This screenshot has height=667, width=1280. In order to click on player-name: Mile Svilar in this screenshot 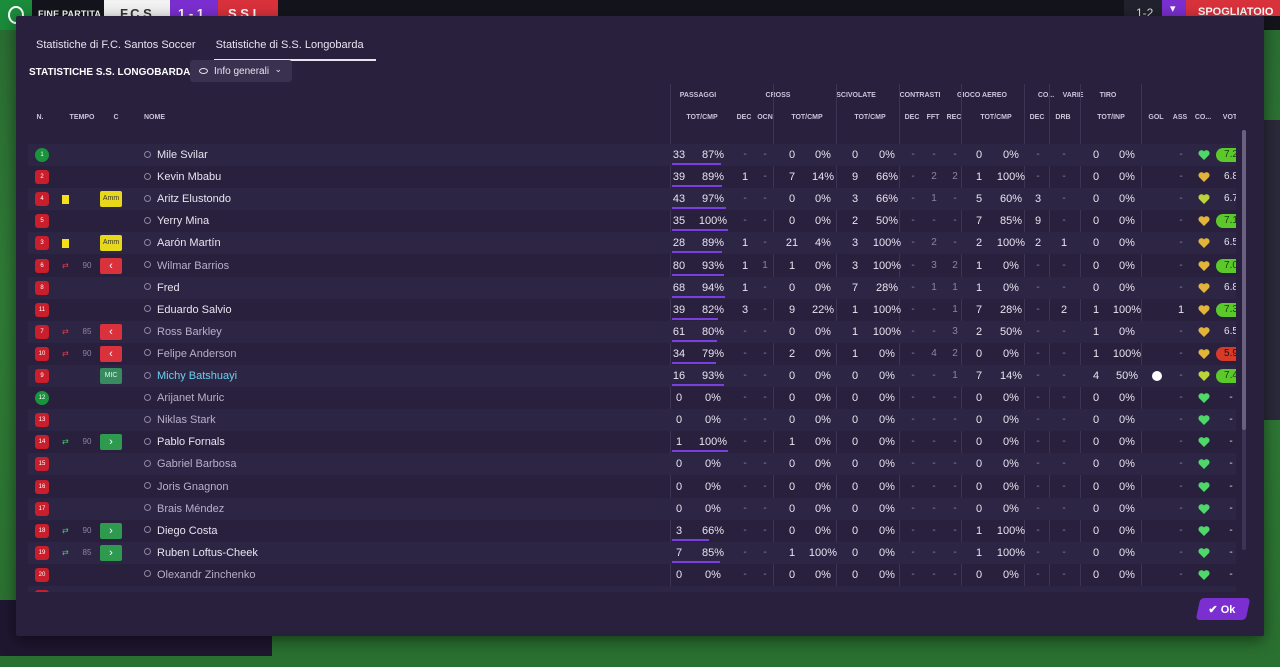, I will do `click(264, 155)`.